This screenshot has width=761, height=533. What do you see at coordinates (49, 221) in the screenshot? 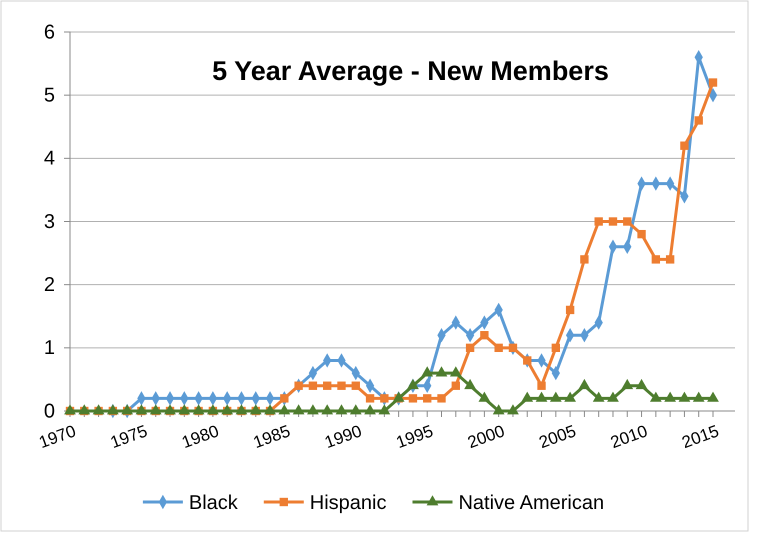
I see `y-tick-label: 3` at bounding box center [49, 221].